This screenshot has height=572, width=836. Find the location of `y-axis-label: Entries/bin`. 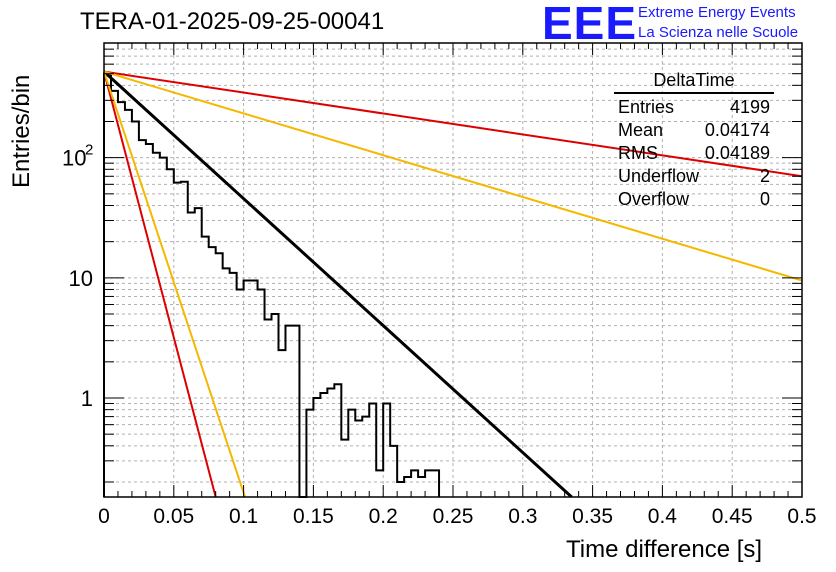

y-axis-label: Entries/bin is located at coordinates (21, 131).